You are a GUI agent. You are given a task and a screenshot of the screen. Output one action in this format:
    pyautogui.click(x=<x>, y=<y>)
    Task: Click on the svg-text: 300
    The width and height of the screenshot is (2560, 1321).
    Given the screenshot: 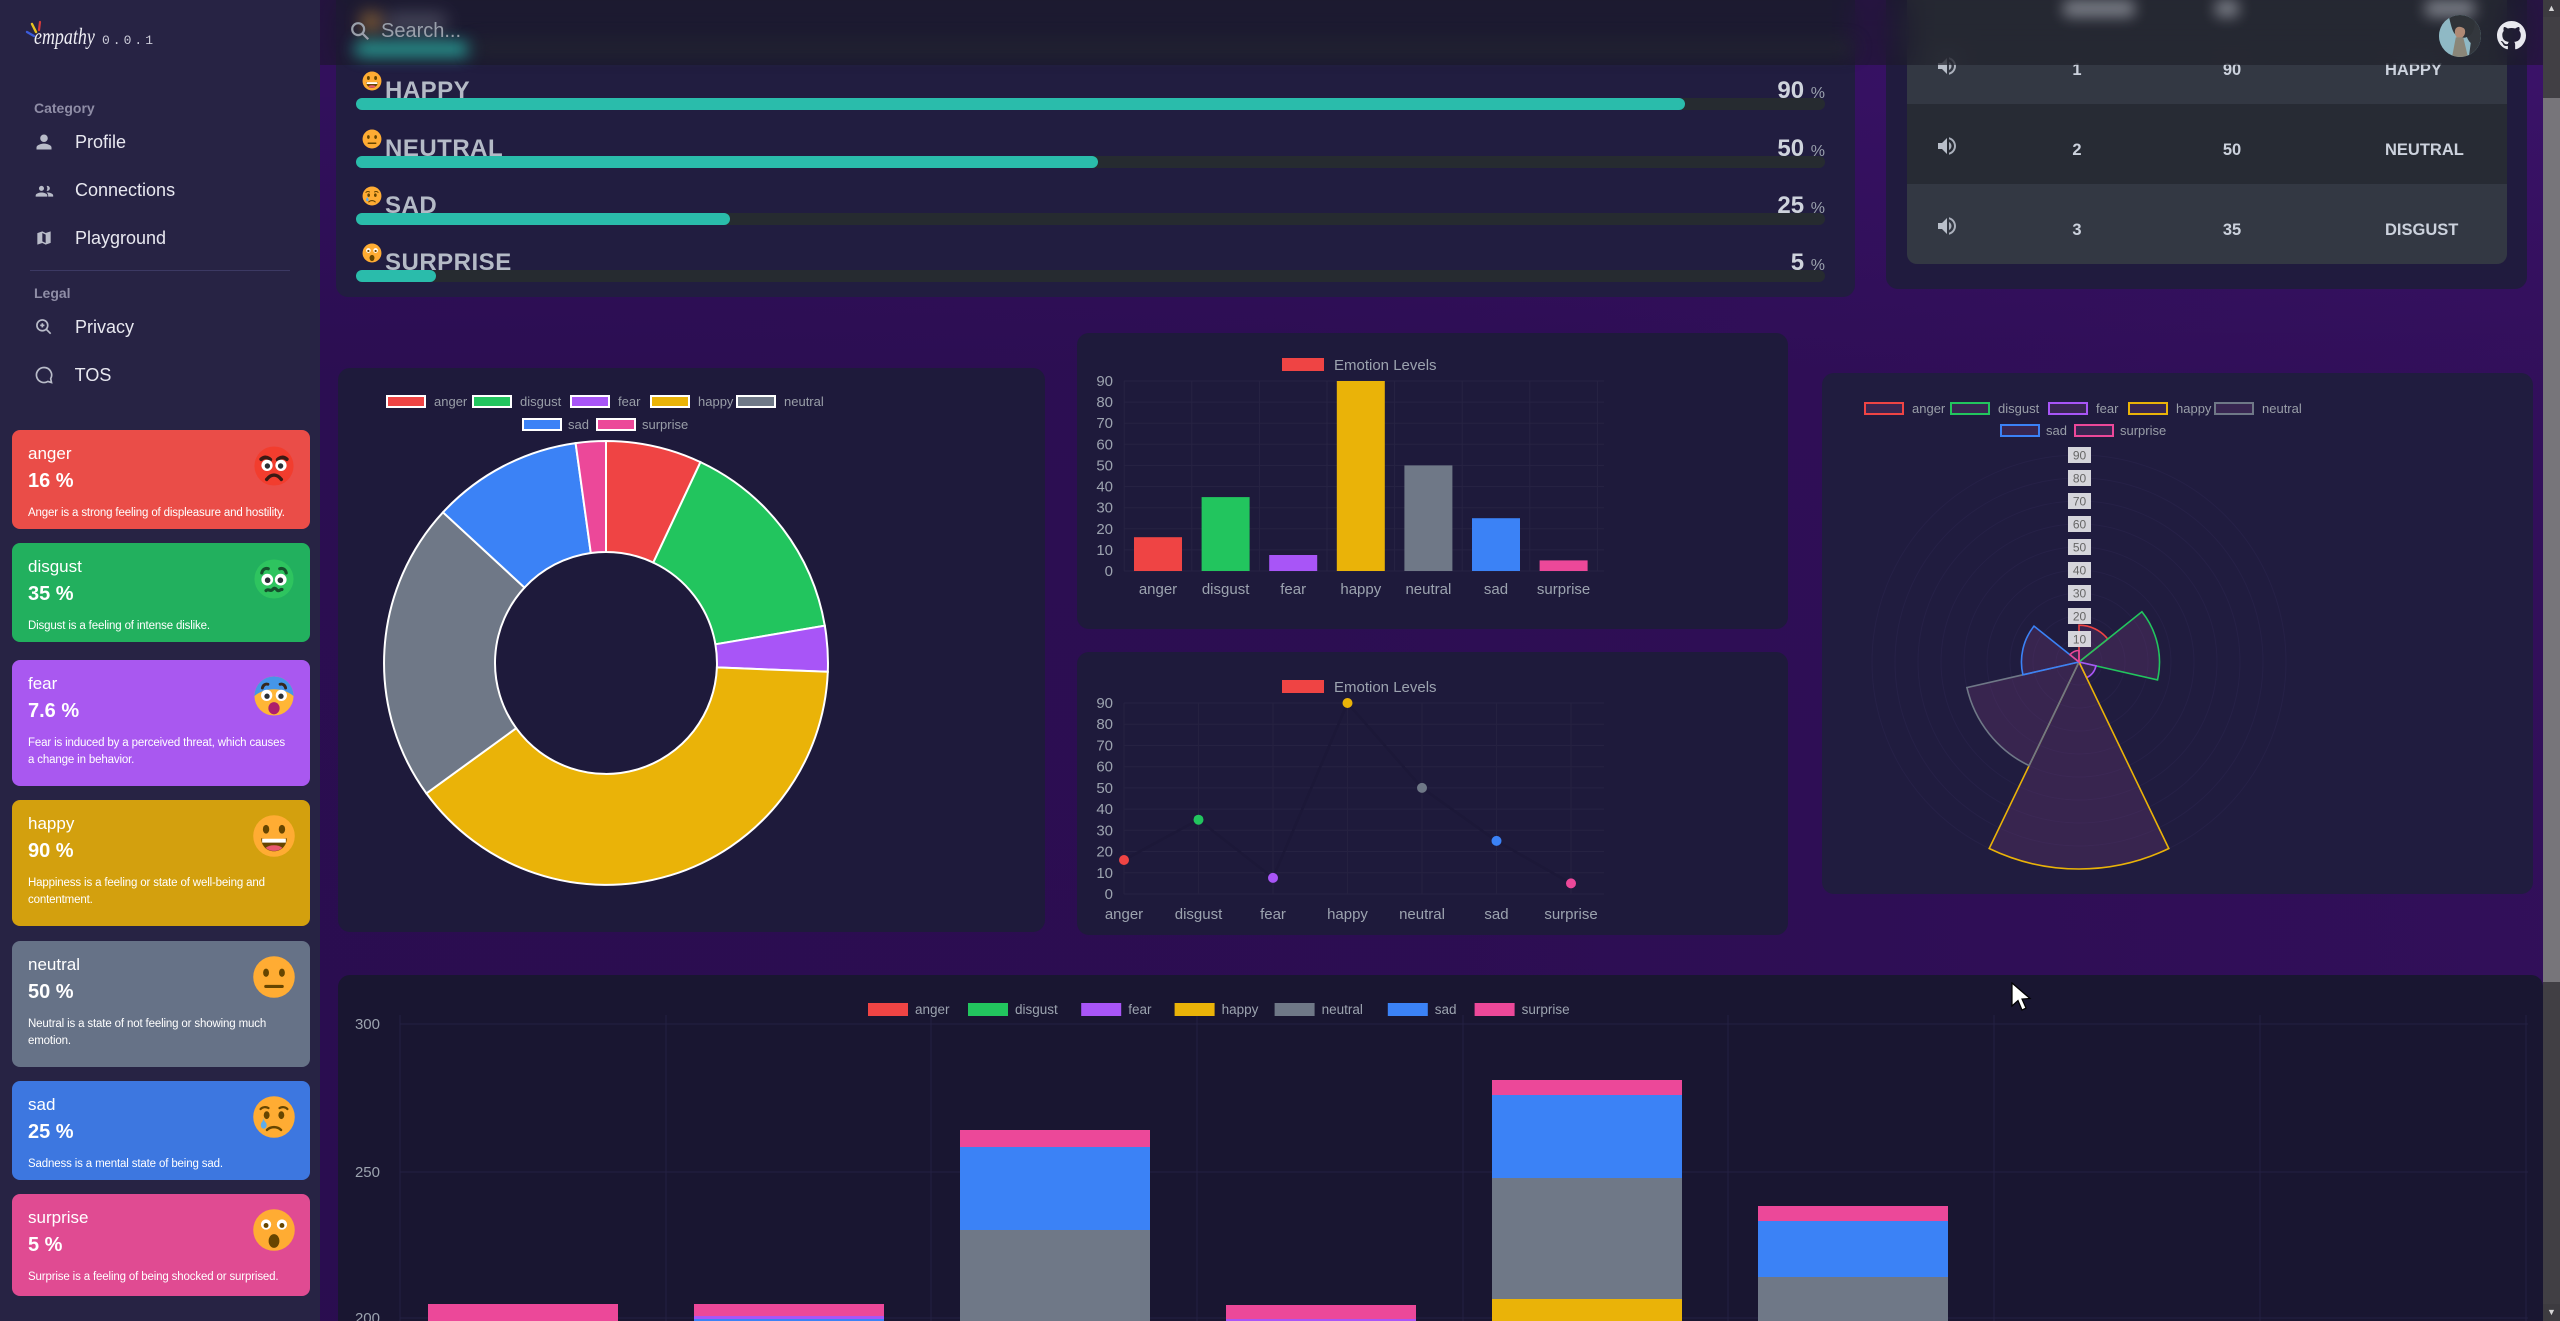 What is the action you would take?
    pyautogui.click(x=367, y=1024)
    